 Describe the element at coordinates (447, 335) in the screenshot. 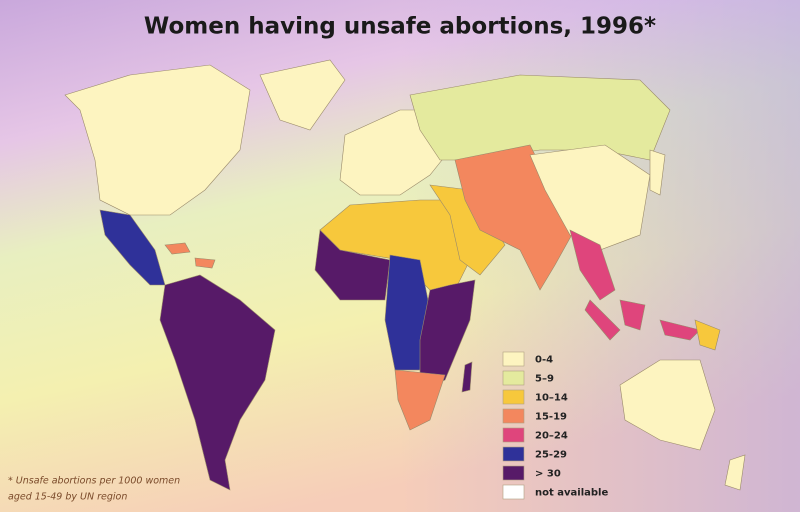

I see `east-africa` at that location.